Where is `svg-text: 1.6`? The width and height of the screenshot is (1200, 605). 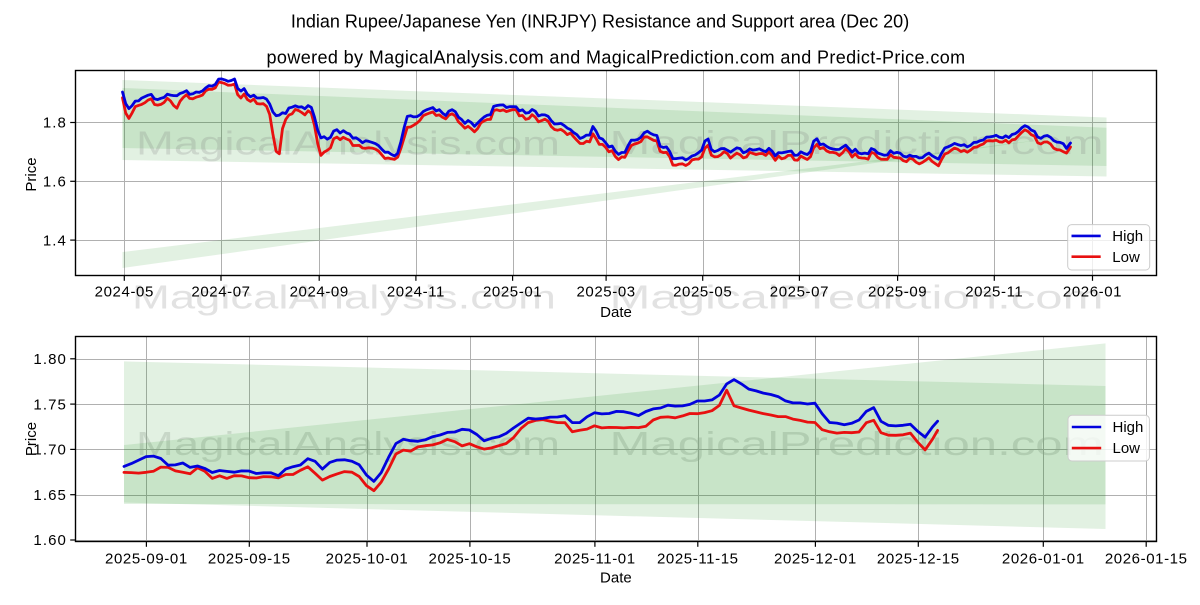 svg-text: 1.6 is located at coordinates (55, 182).